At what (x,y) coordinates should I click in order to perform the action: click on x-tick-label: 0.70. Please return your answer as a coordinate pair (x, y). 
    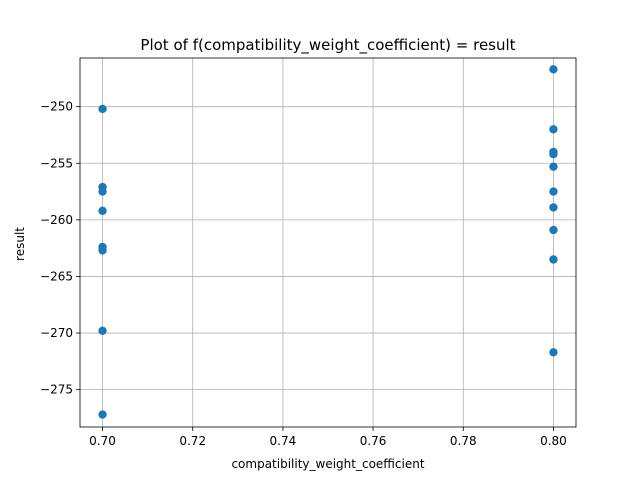
    Looking at the image, I should click on (102, 441).